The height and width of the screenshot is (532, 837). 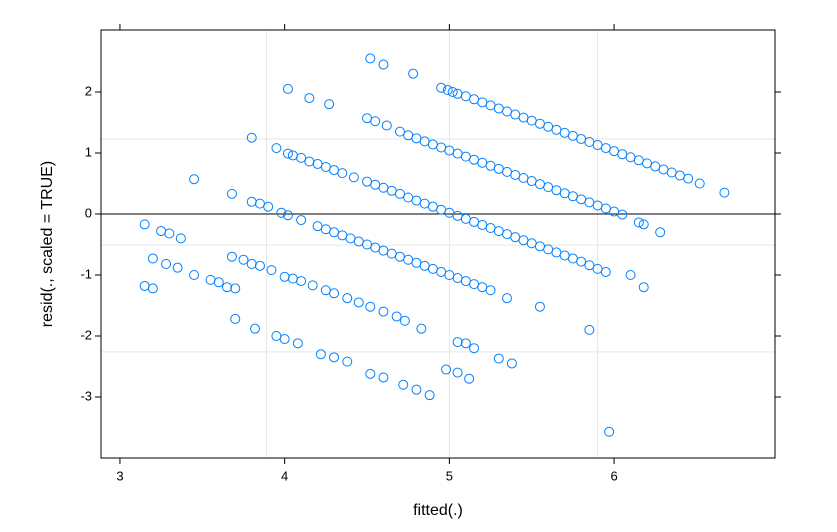 I want to click on y-axis-title: resid(., scaled = TRUE), so click(x=47, y=244).